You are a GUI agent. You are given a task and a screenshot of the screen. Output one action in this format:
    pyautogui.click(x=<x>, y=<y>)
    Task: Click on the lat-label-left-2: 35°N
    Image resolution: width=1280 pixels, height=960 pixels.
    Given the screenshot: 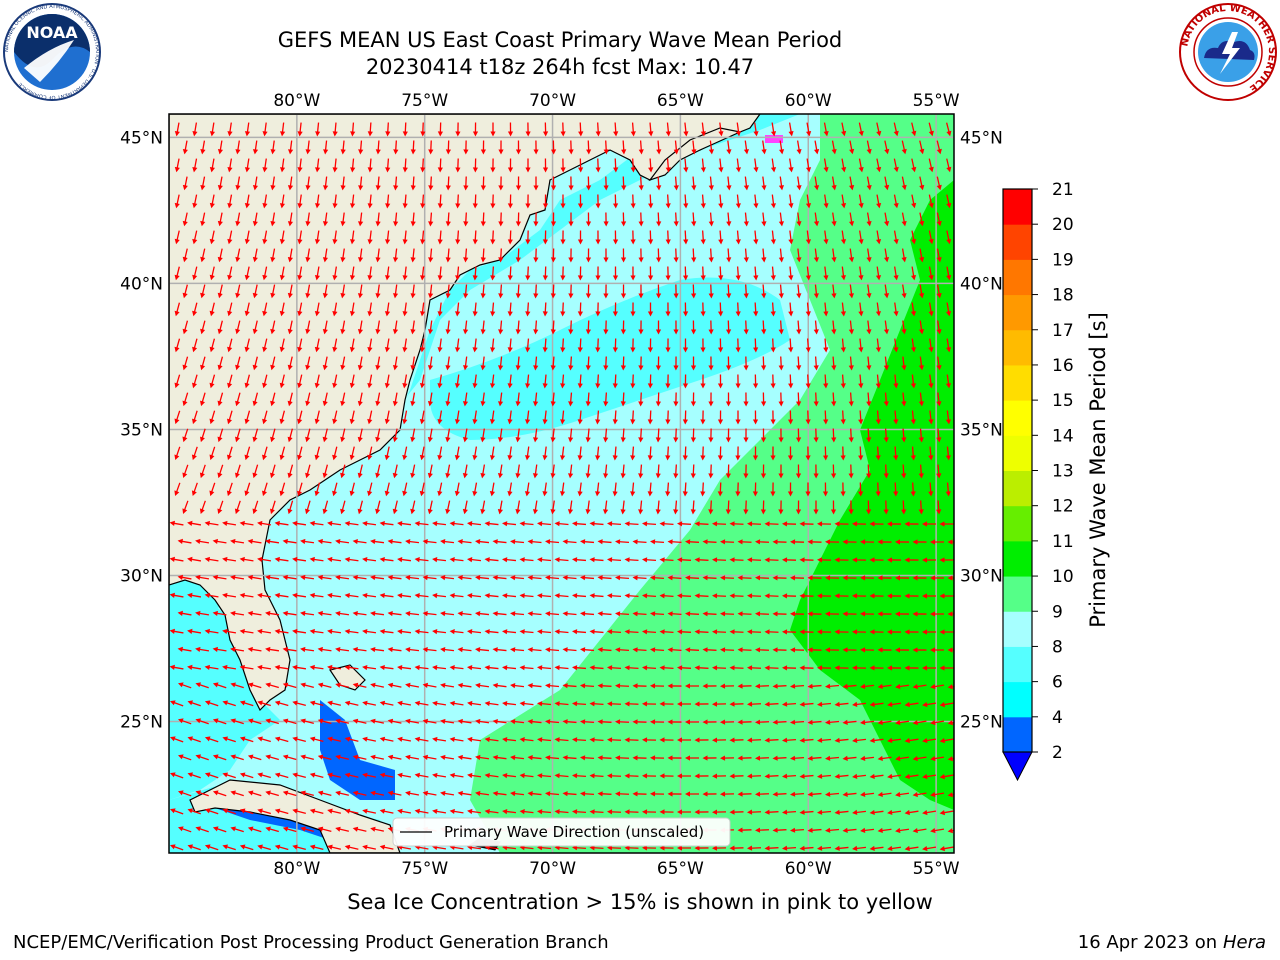 What is the action you would take?
    pyautogui.click(x=141, y=430)
    